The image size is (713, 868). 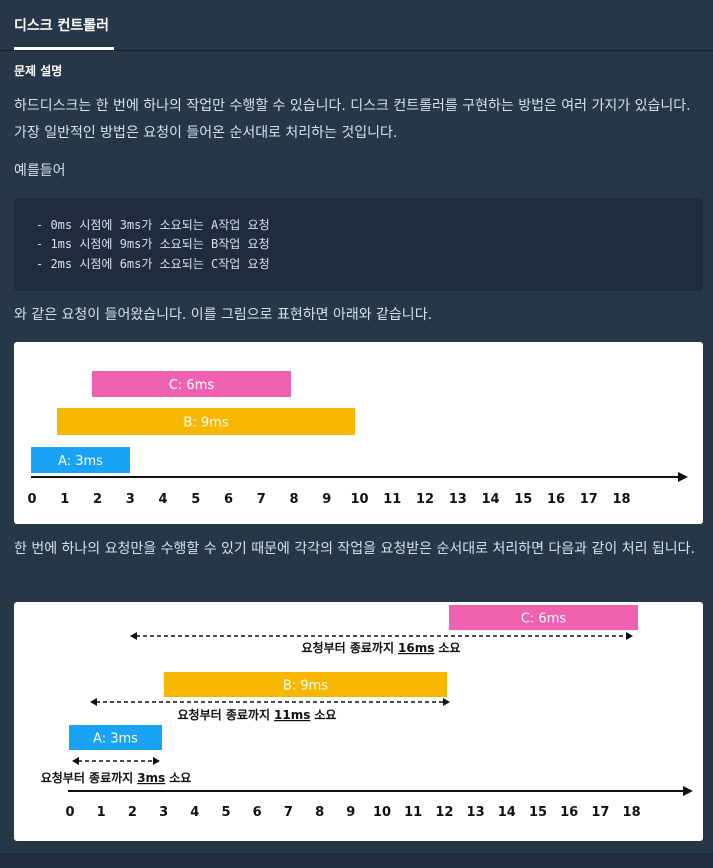 What do you see at coordinates (292, 715) in the screenshot?
I see `note-duration: 11ms` at bounding box center [292, 715].